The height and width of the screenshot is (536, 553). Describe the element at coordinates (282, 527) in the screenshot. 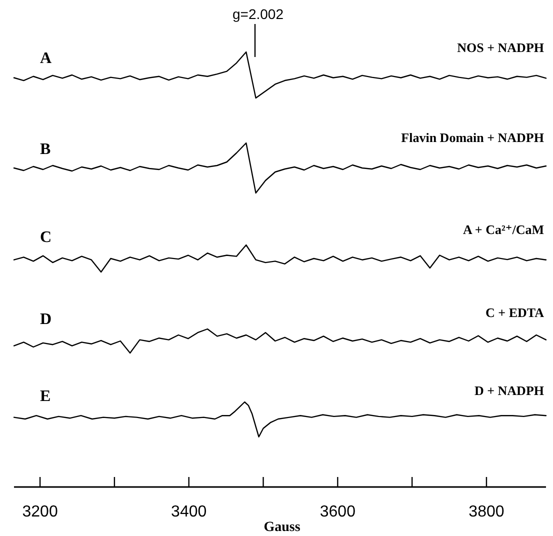

I see `x-axis-title: Gauss` at that location.